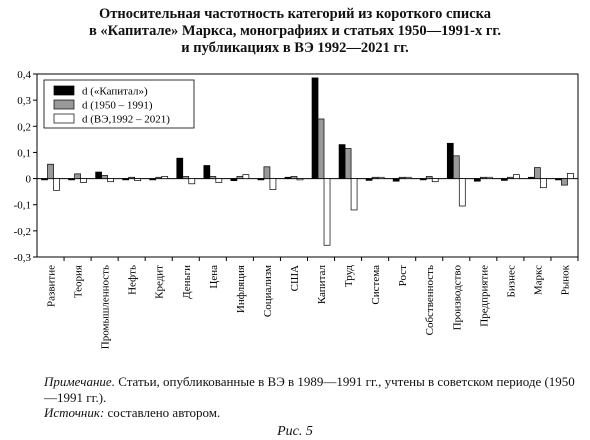 The width and height of the screenshot is (590, 440). Describe the element at coordinates (115, 92) in the screenshot. I see `legend-label: d («Капитал»)` at that location.